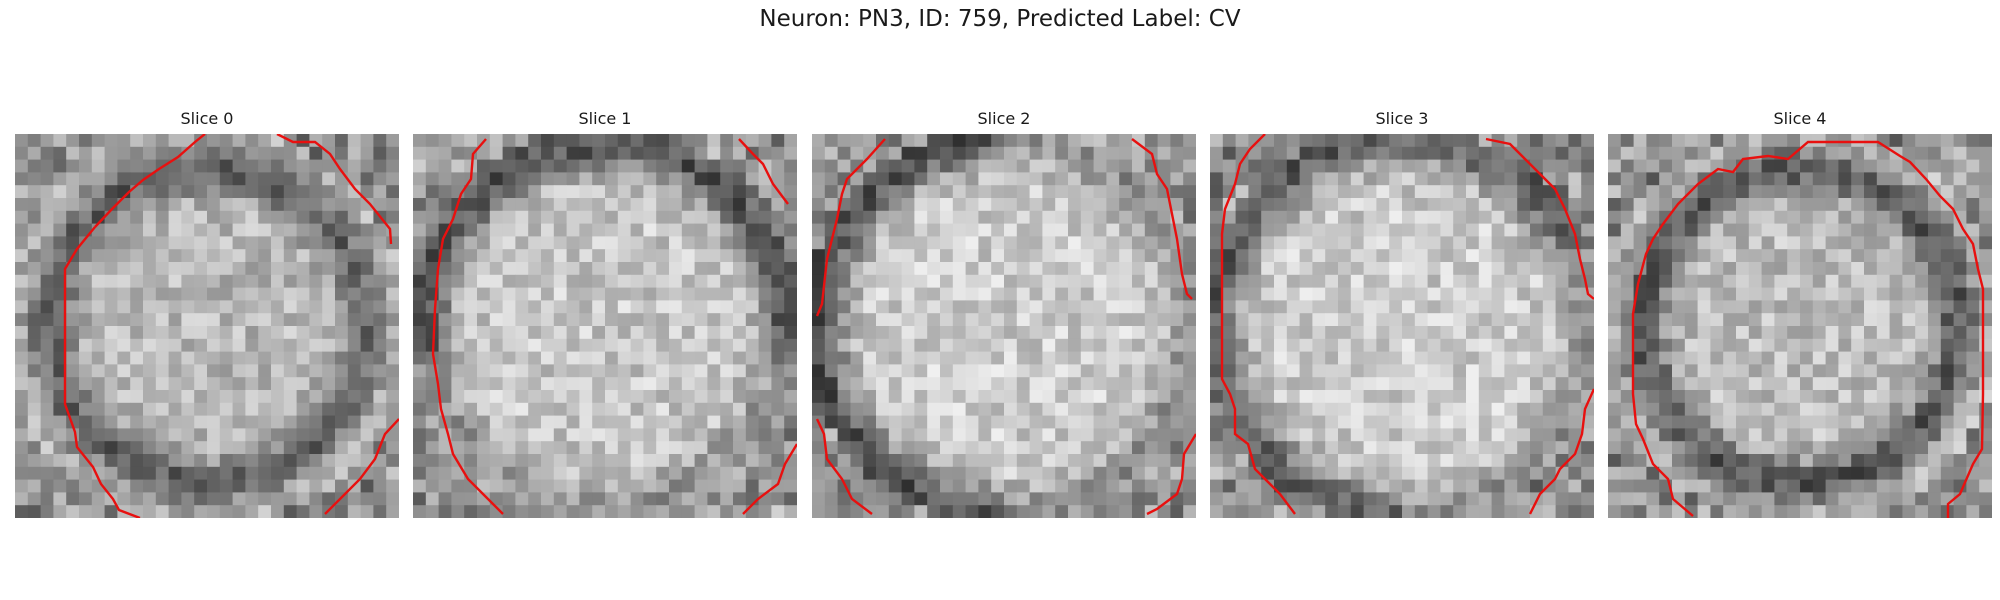 This screenshot has width=2000, height=600. What do you see at coordinates (1800, 118) in the screenshot?
I see `slice-title-4: Slice 4` at bounding box center [1800, 118].